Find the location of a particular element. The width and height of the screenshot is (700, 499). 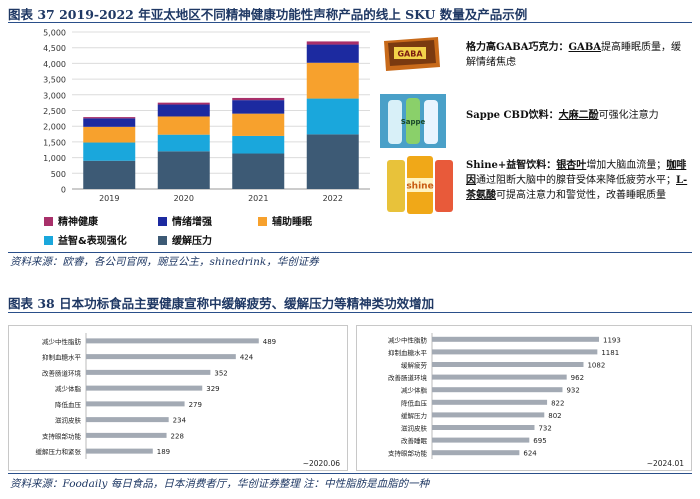

y-tick-label: 500 is located at coordinates (58, 174).